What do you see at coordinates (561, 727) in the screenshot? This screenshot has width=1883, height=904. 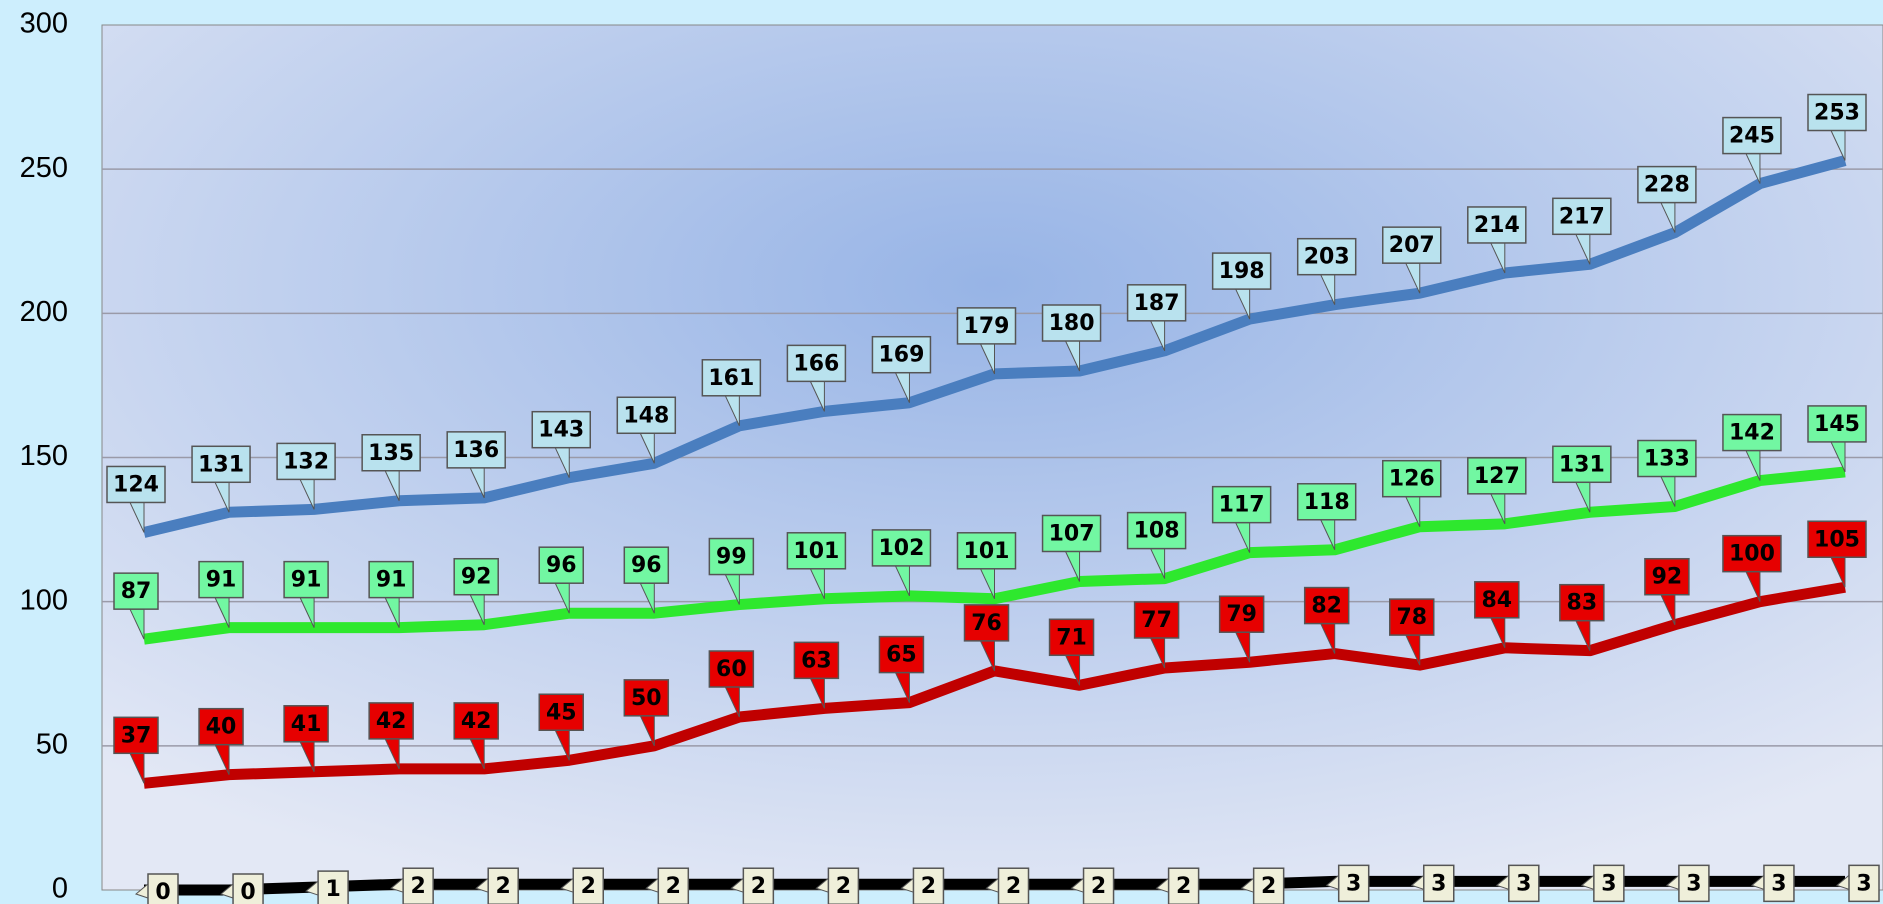 I see `data-label: 45` at bounding box center [561, 727].